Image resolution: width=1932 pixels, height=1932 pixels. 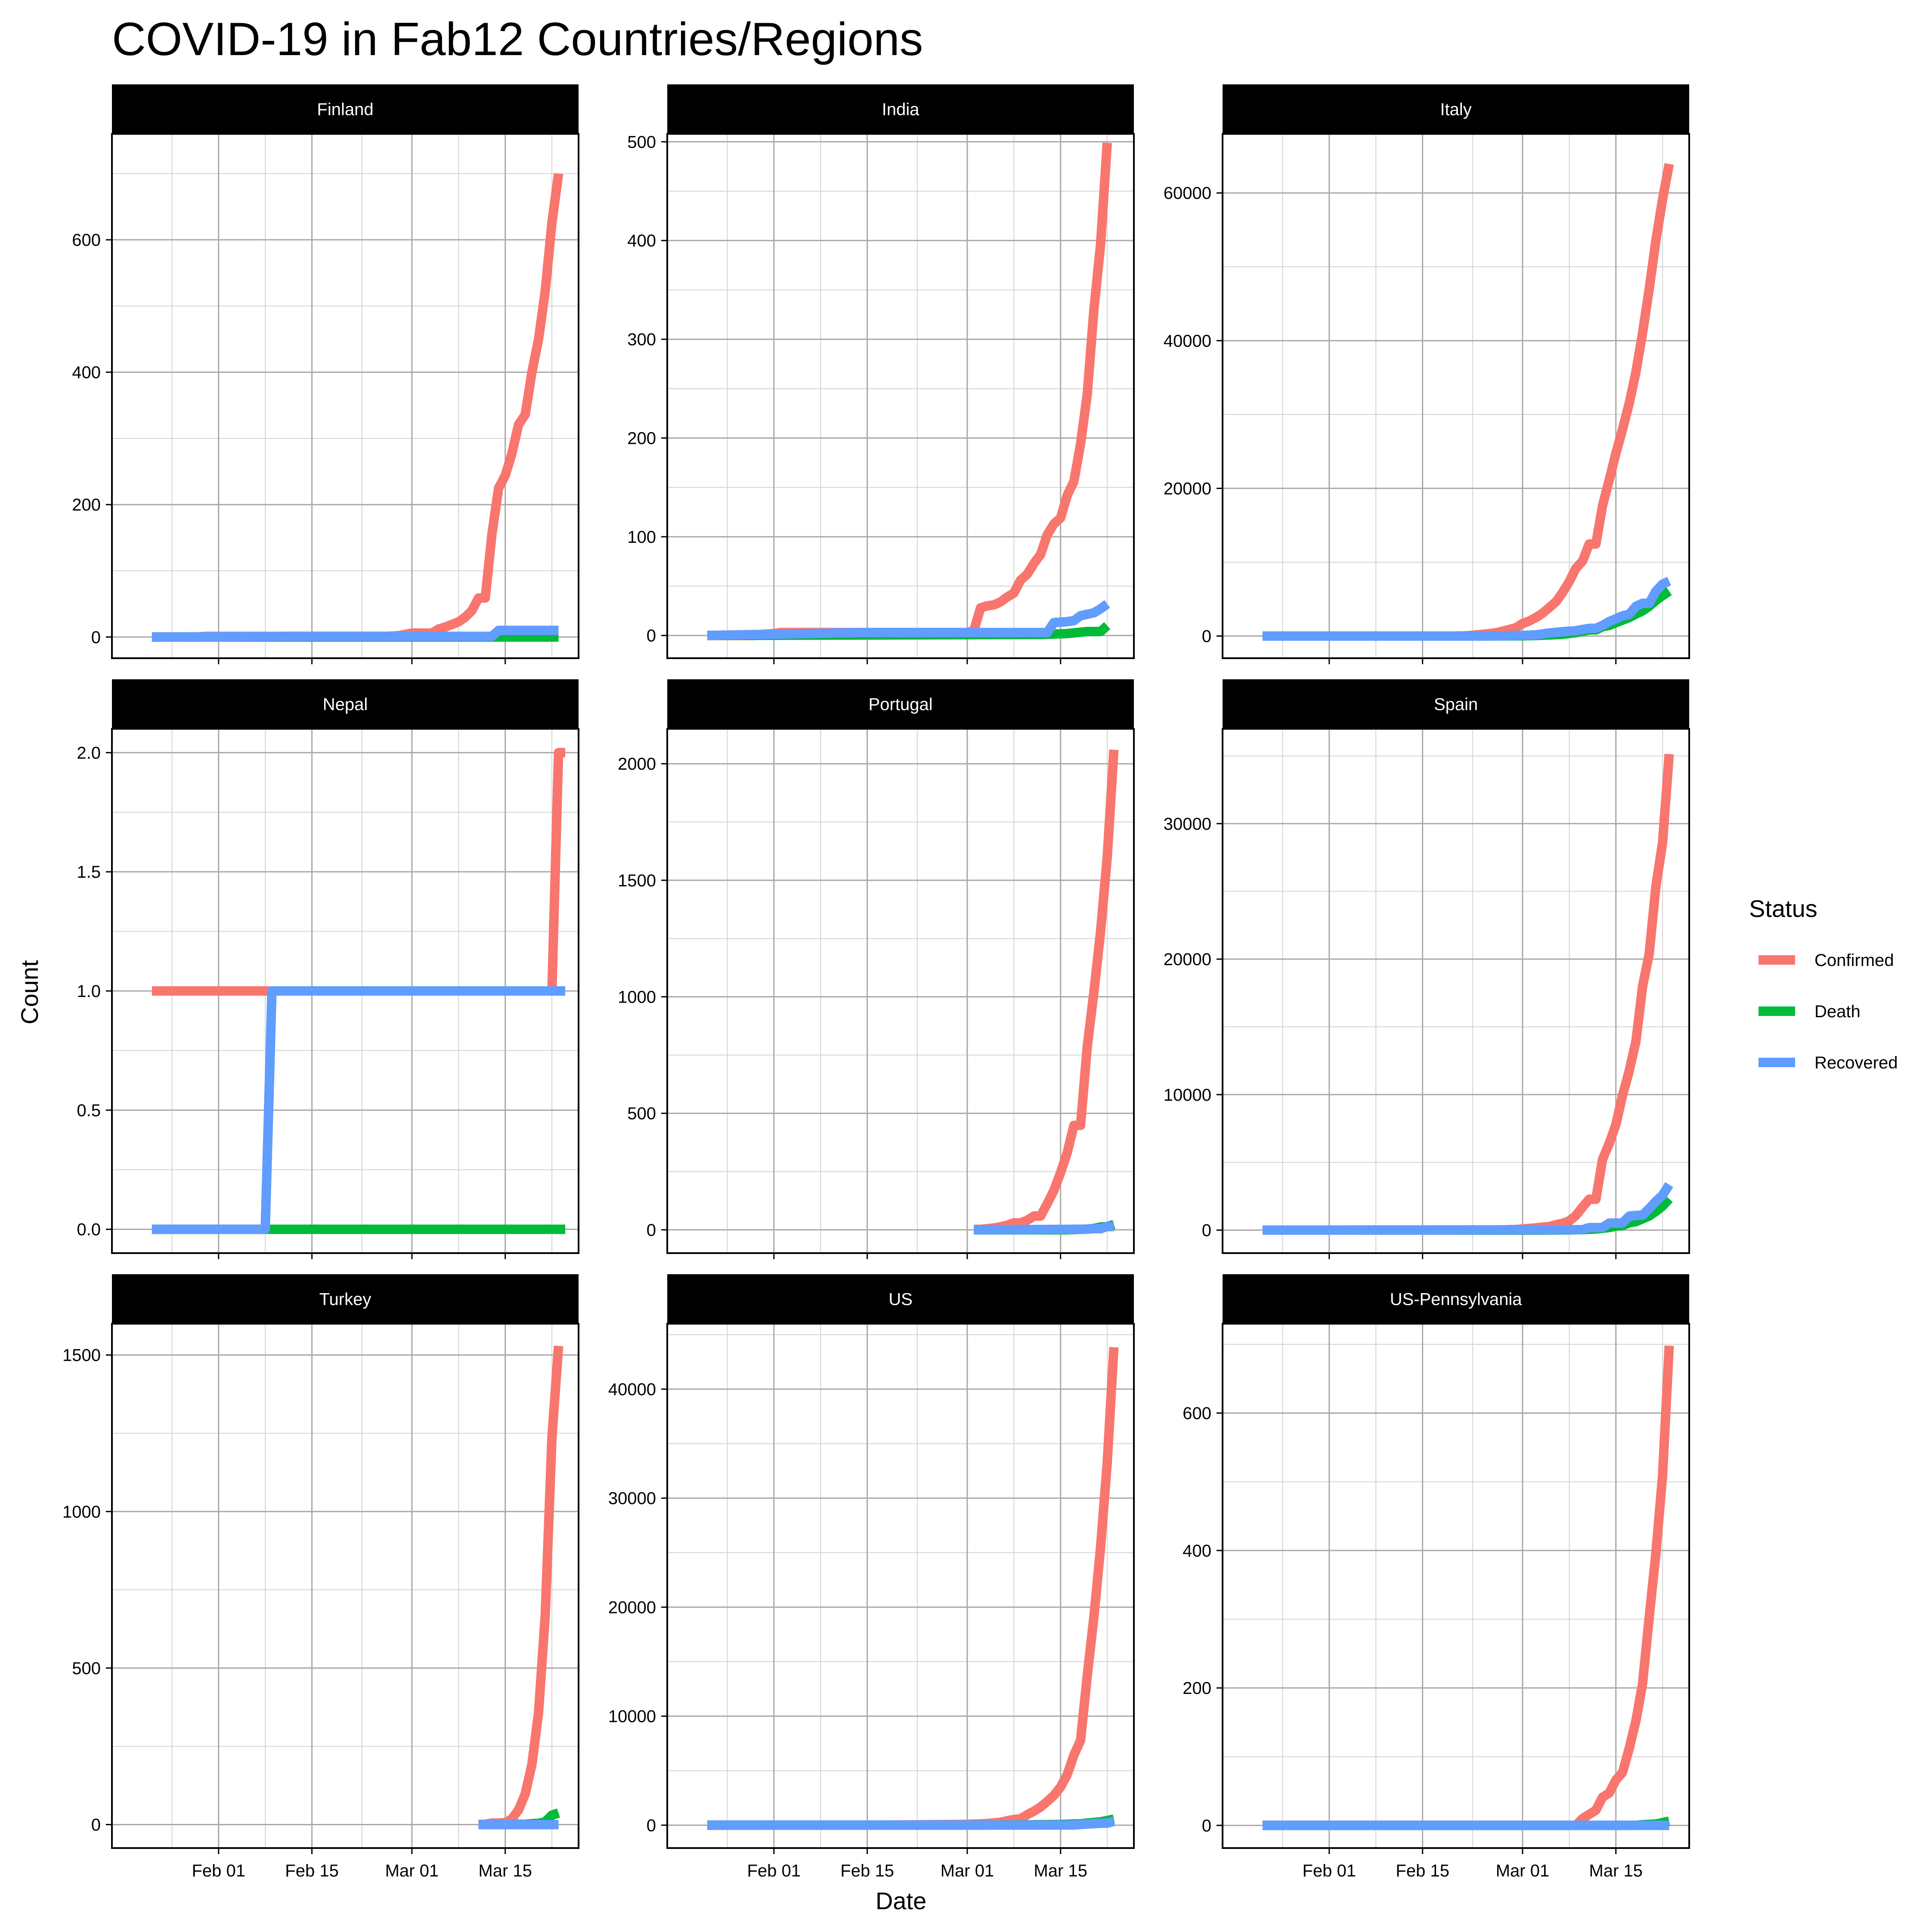 I want to click on series-group-us-pennsylvania, so click(x=1468, y=1587).